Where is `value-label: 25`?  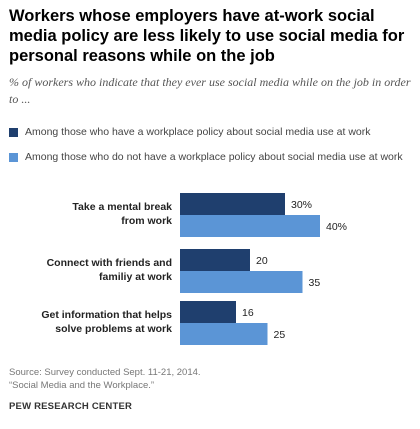 value-label: 25 is located at coordinates (280, 335).